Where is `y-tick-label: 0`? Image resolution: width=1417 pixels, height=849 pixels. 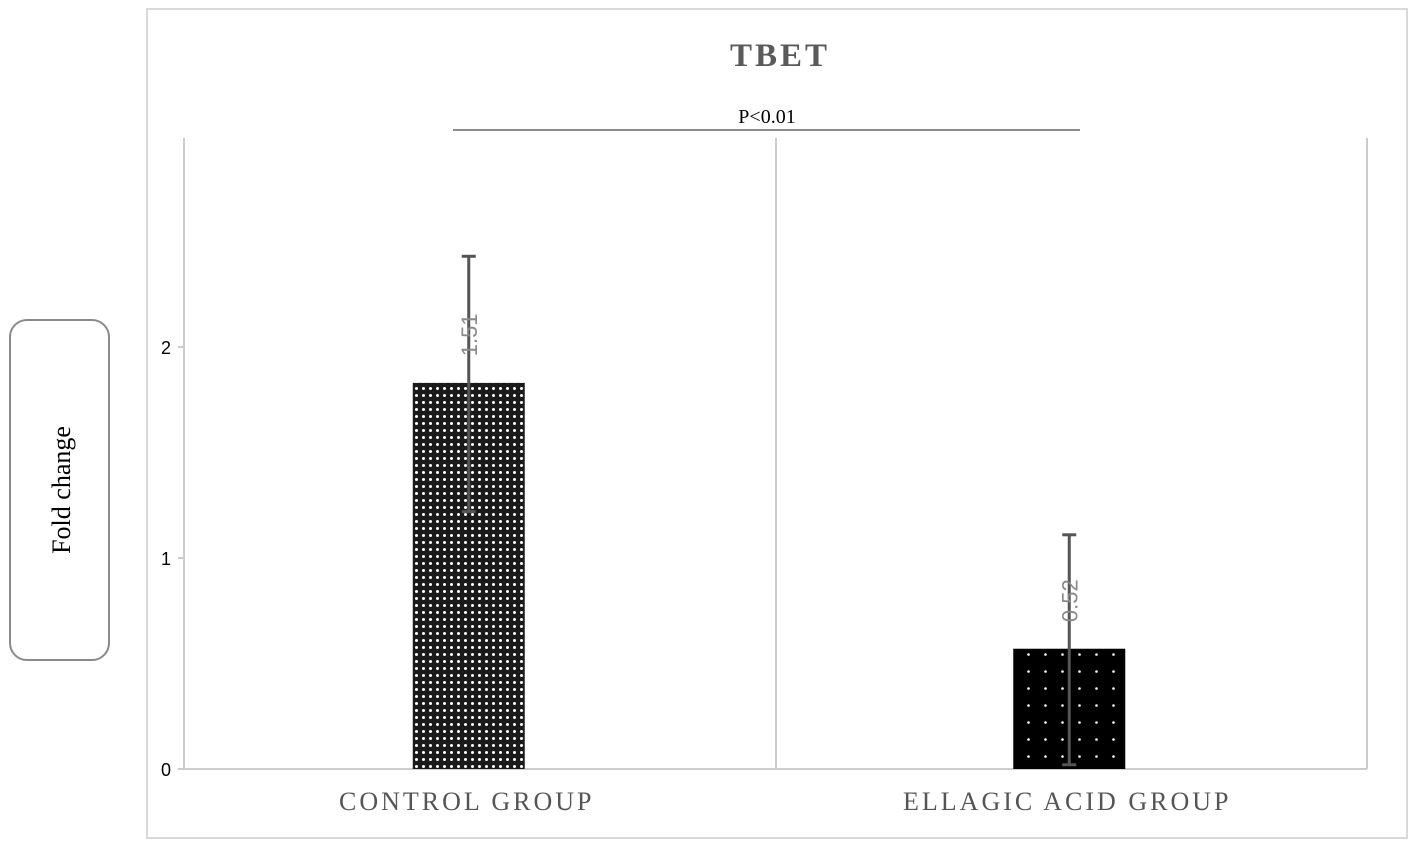
y-tick-label: 0 is located at coordinates (166, 770).